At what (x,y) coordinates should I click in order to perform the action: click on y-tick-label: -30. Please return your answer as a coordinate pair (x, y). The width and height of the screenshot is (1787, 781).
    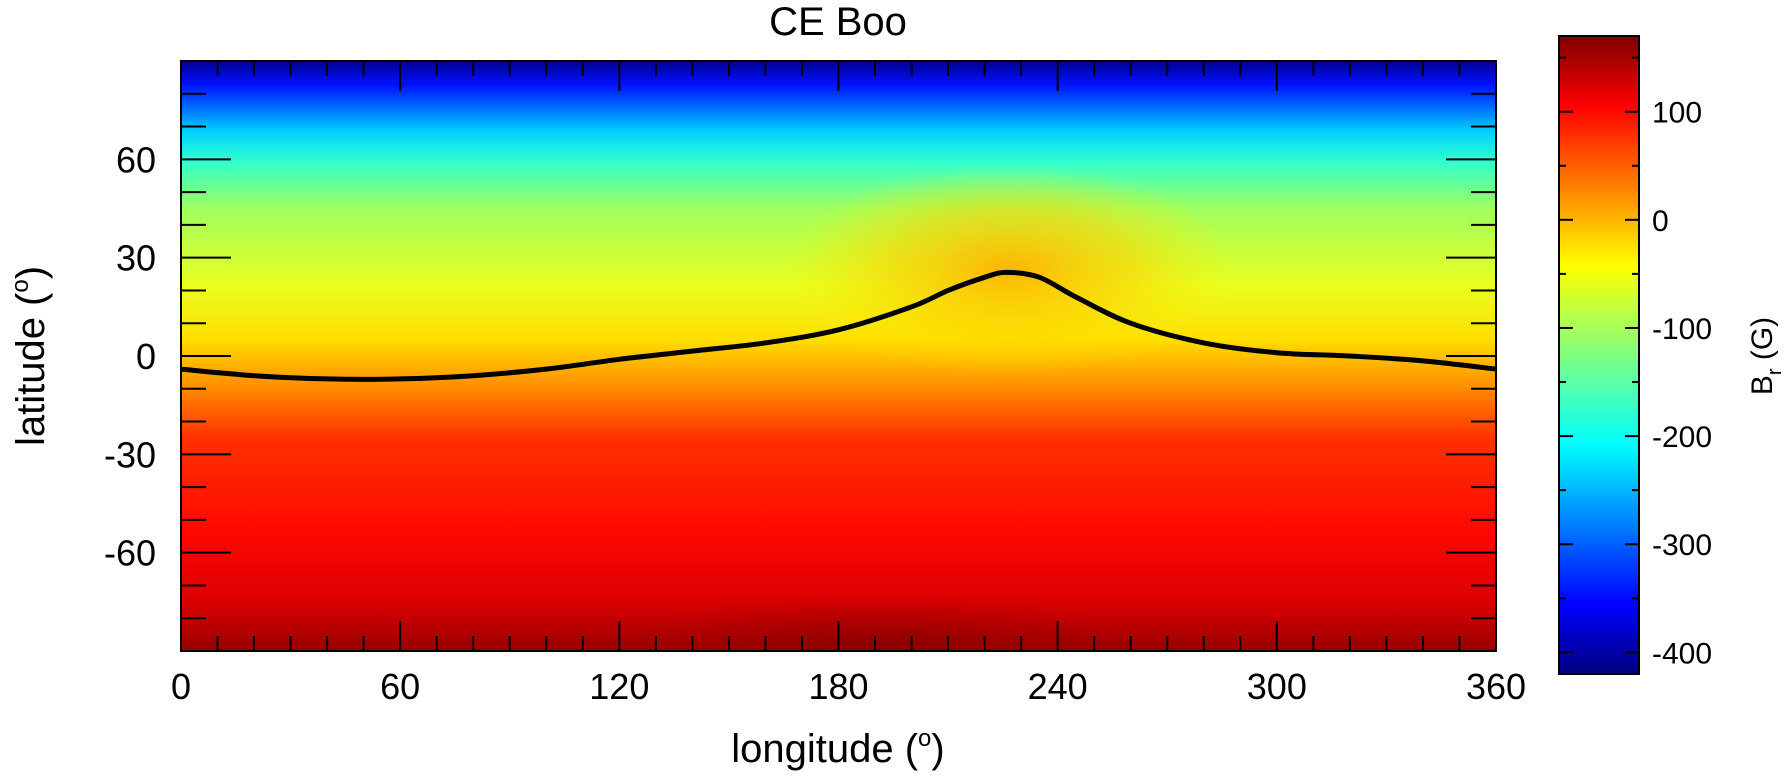
    Looking at the image, I should click on (130, 454).